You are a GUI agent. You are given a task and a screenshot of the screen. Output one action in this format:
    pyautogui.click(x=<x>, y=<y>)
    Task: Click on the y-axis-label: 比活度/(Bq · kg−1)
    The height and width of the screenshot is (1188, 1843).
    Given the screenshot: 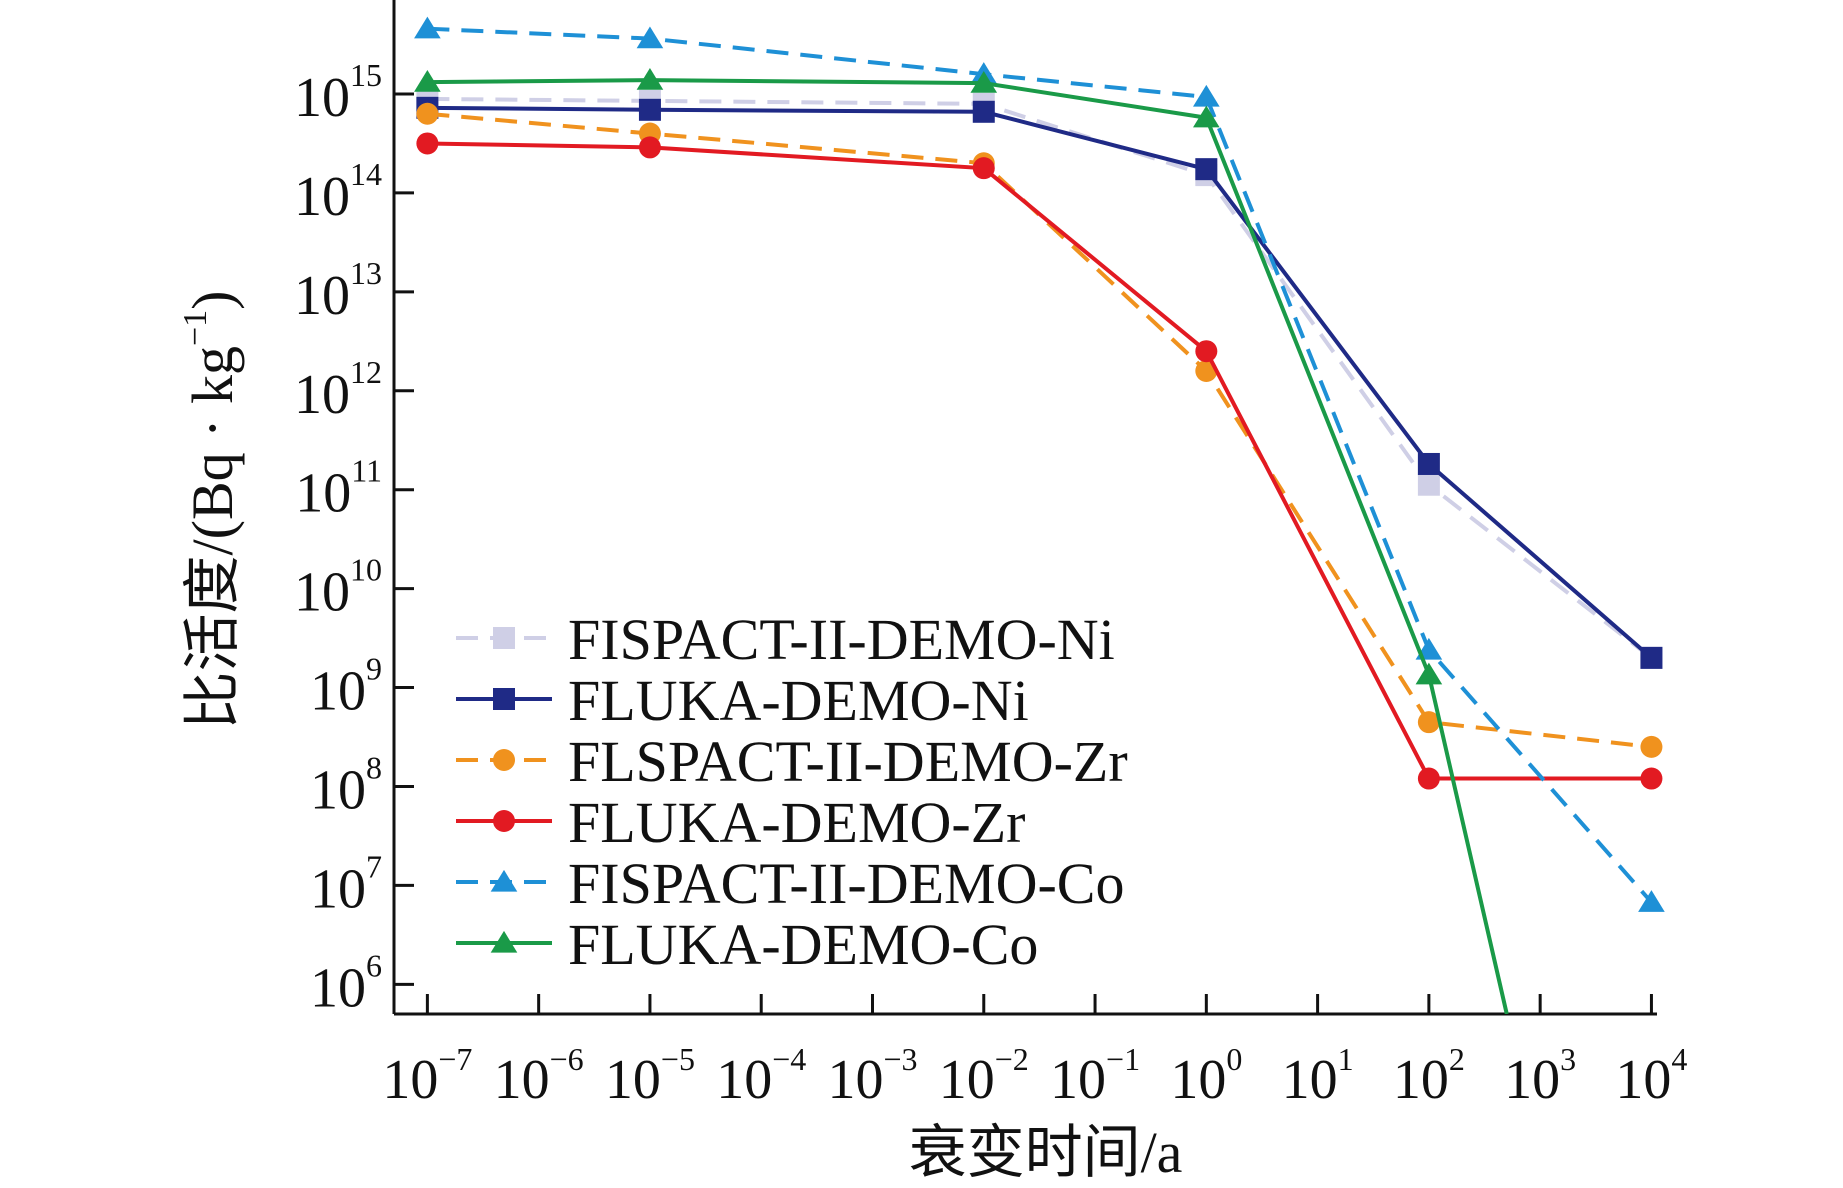 What is the action you would take?
    pyautogui.click(x=211, y=510)
    